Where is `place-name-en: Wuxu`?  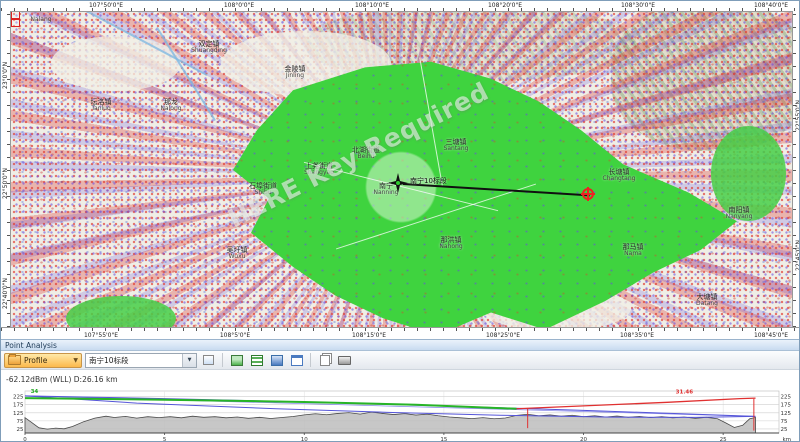
place-name-en: Wuxu is located at coordinates (237, 257).